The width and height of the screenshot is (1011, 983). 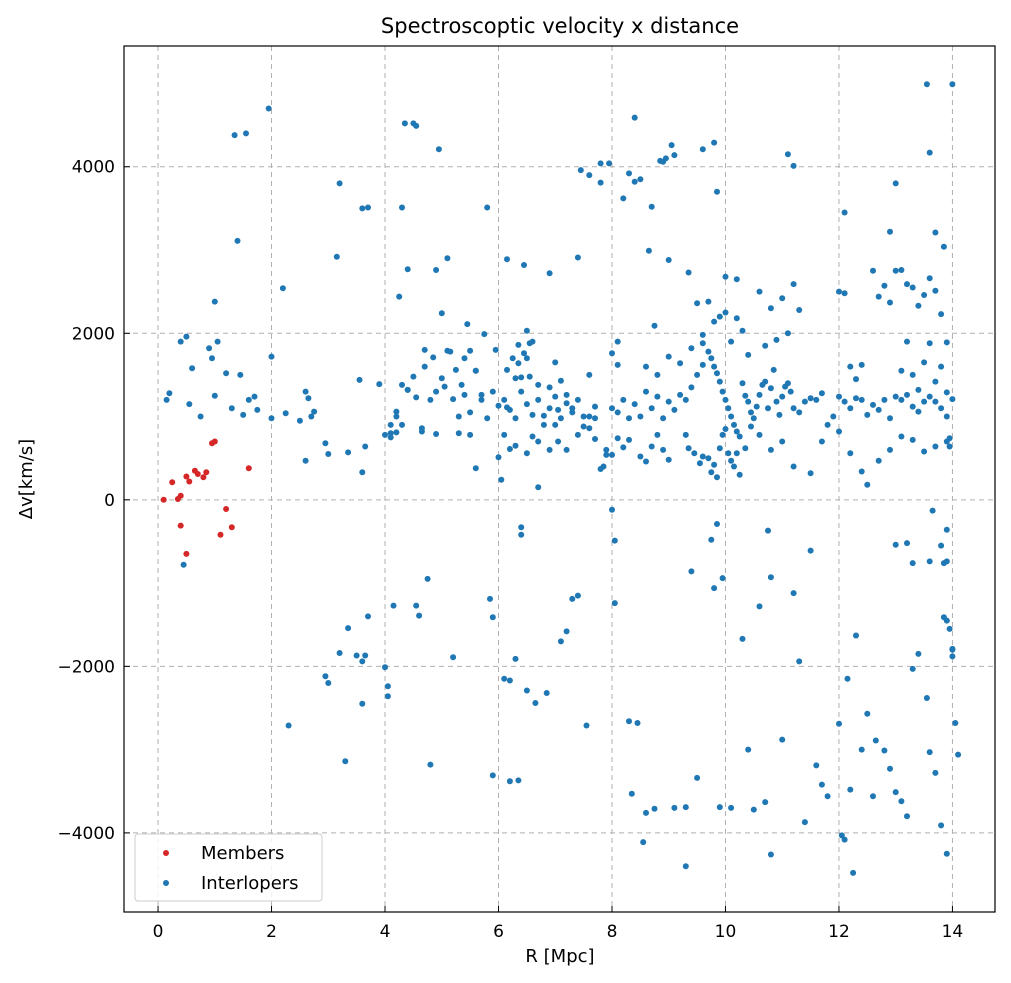 I want to click on legend: Members Interlopers, so click(x=228, y=867).